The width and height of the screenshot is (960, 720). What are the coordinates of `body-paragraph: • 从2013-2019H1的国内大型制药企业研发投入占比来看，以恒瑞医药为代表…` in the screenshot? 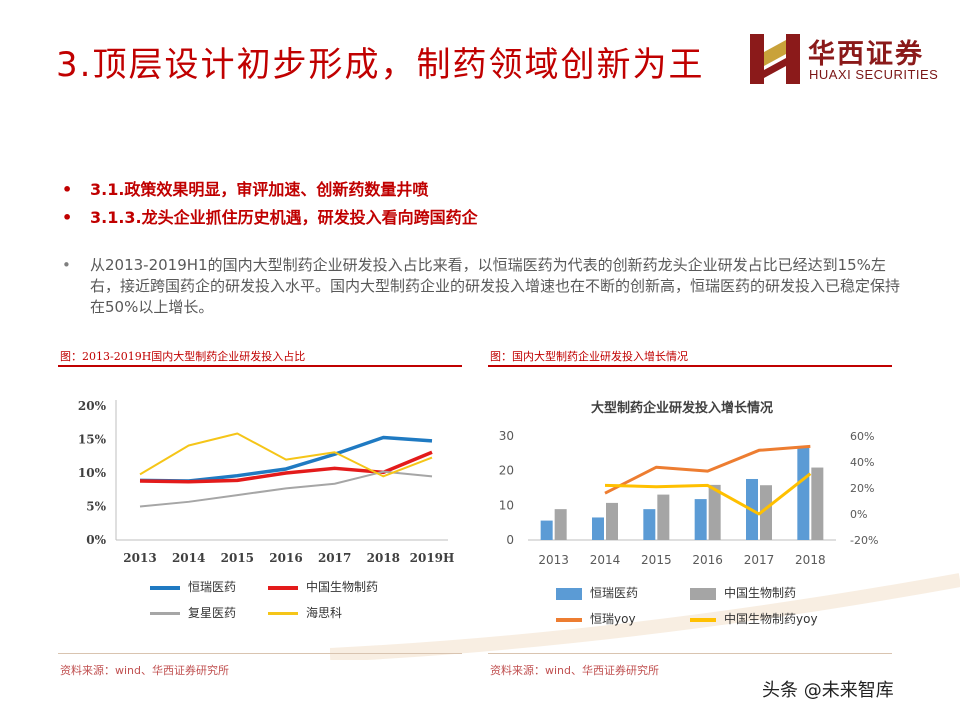 It's located at (487, 286).